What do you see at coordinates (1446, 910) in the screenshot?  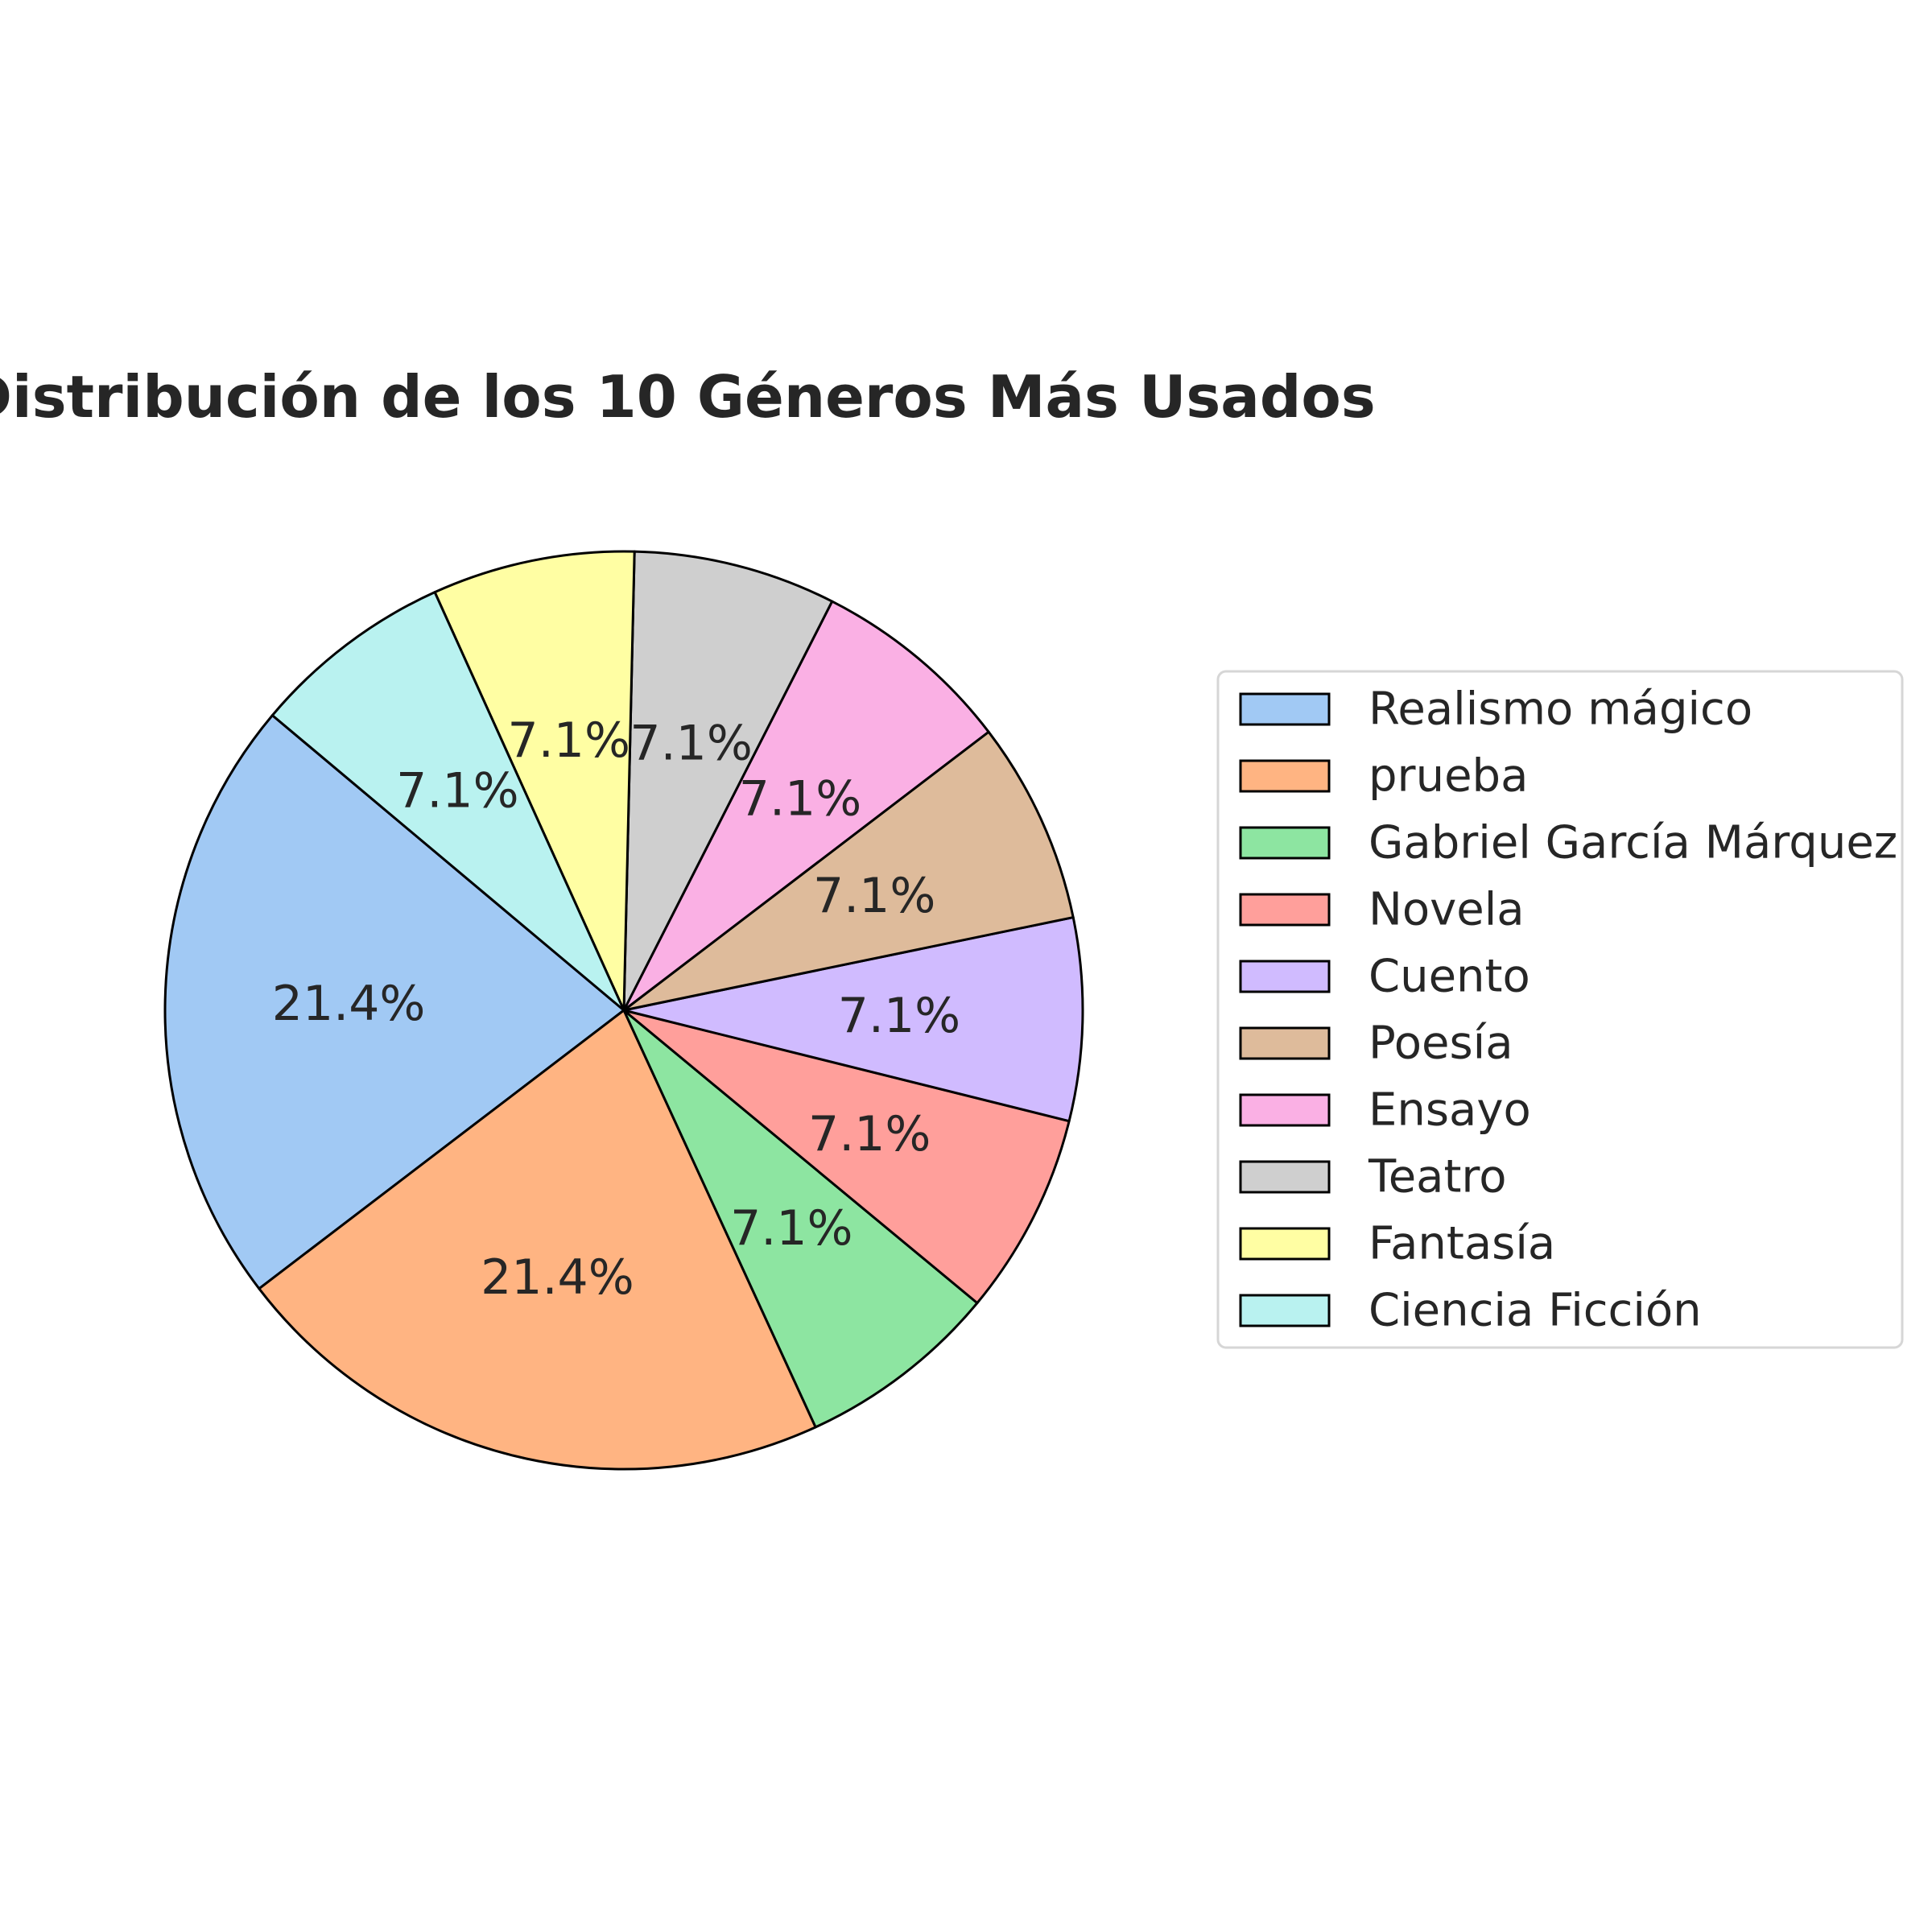 I see `legend-label-novela: Novela` at bounding box center [1446, 910].